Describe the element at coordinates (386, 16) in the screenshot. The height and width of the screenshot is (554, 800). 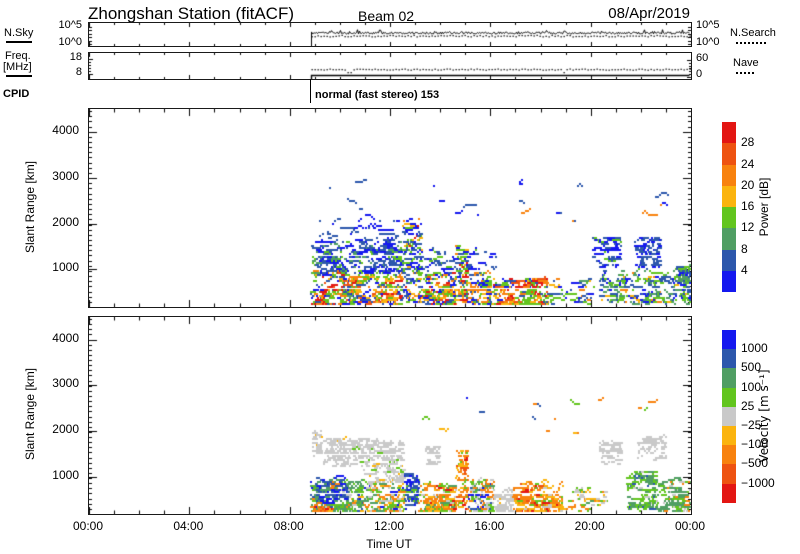
I see `beam-label: Beam 02` at that location.